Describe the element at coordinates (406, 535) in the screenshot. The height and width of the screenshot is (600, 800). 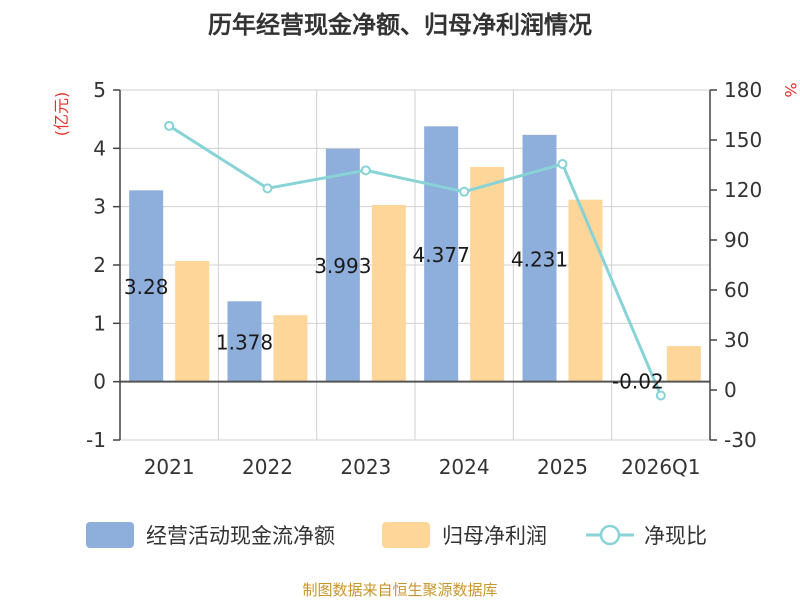
I see `legend-swatch-profit` at that location.